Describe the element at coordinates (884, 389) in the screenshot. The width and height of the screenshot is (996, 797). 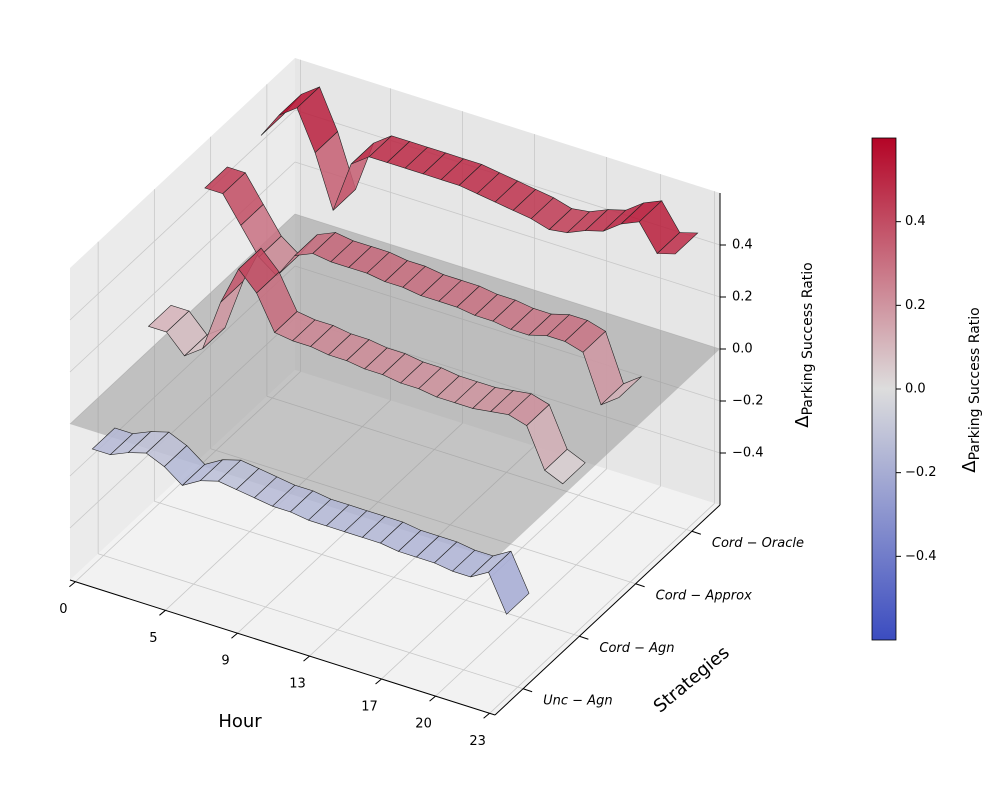
I see `colorbar` at that location.